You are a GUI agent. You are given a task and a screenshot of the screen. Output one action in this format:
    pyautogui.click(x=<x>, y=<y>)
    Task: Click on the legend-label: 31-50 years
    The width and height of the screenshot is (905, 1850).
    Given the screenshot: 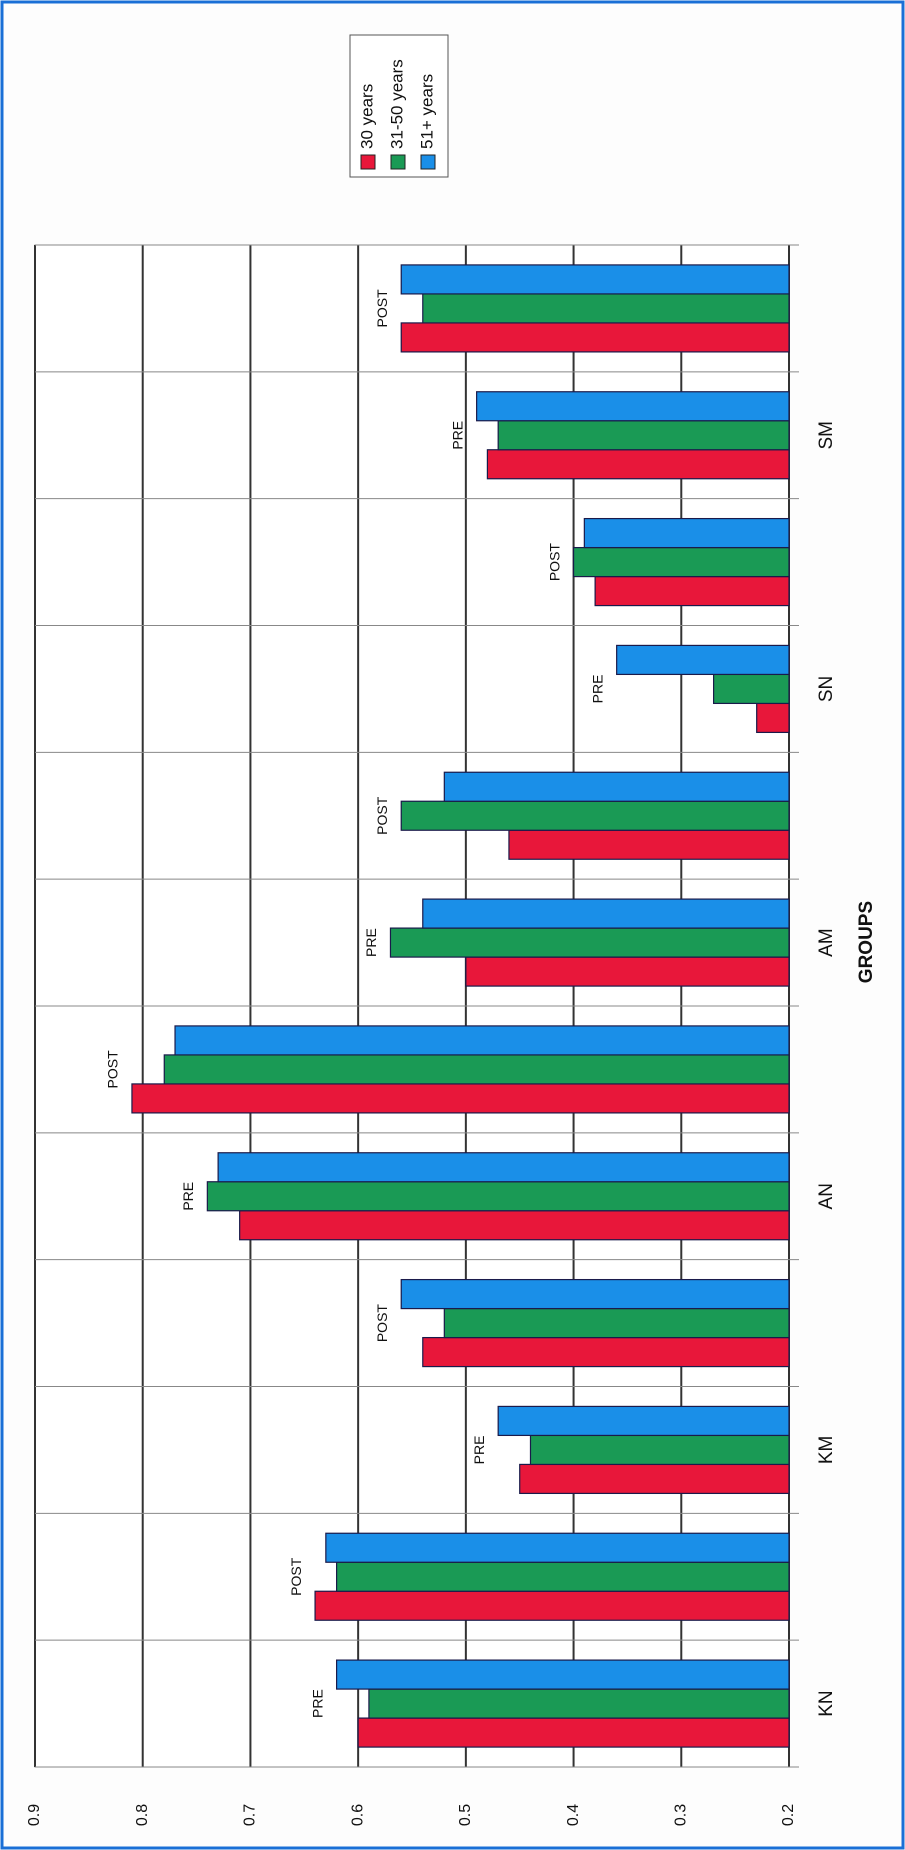 What is the action you would take?
    pyautogui.click(x=396, y=104)
    